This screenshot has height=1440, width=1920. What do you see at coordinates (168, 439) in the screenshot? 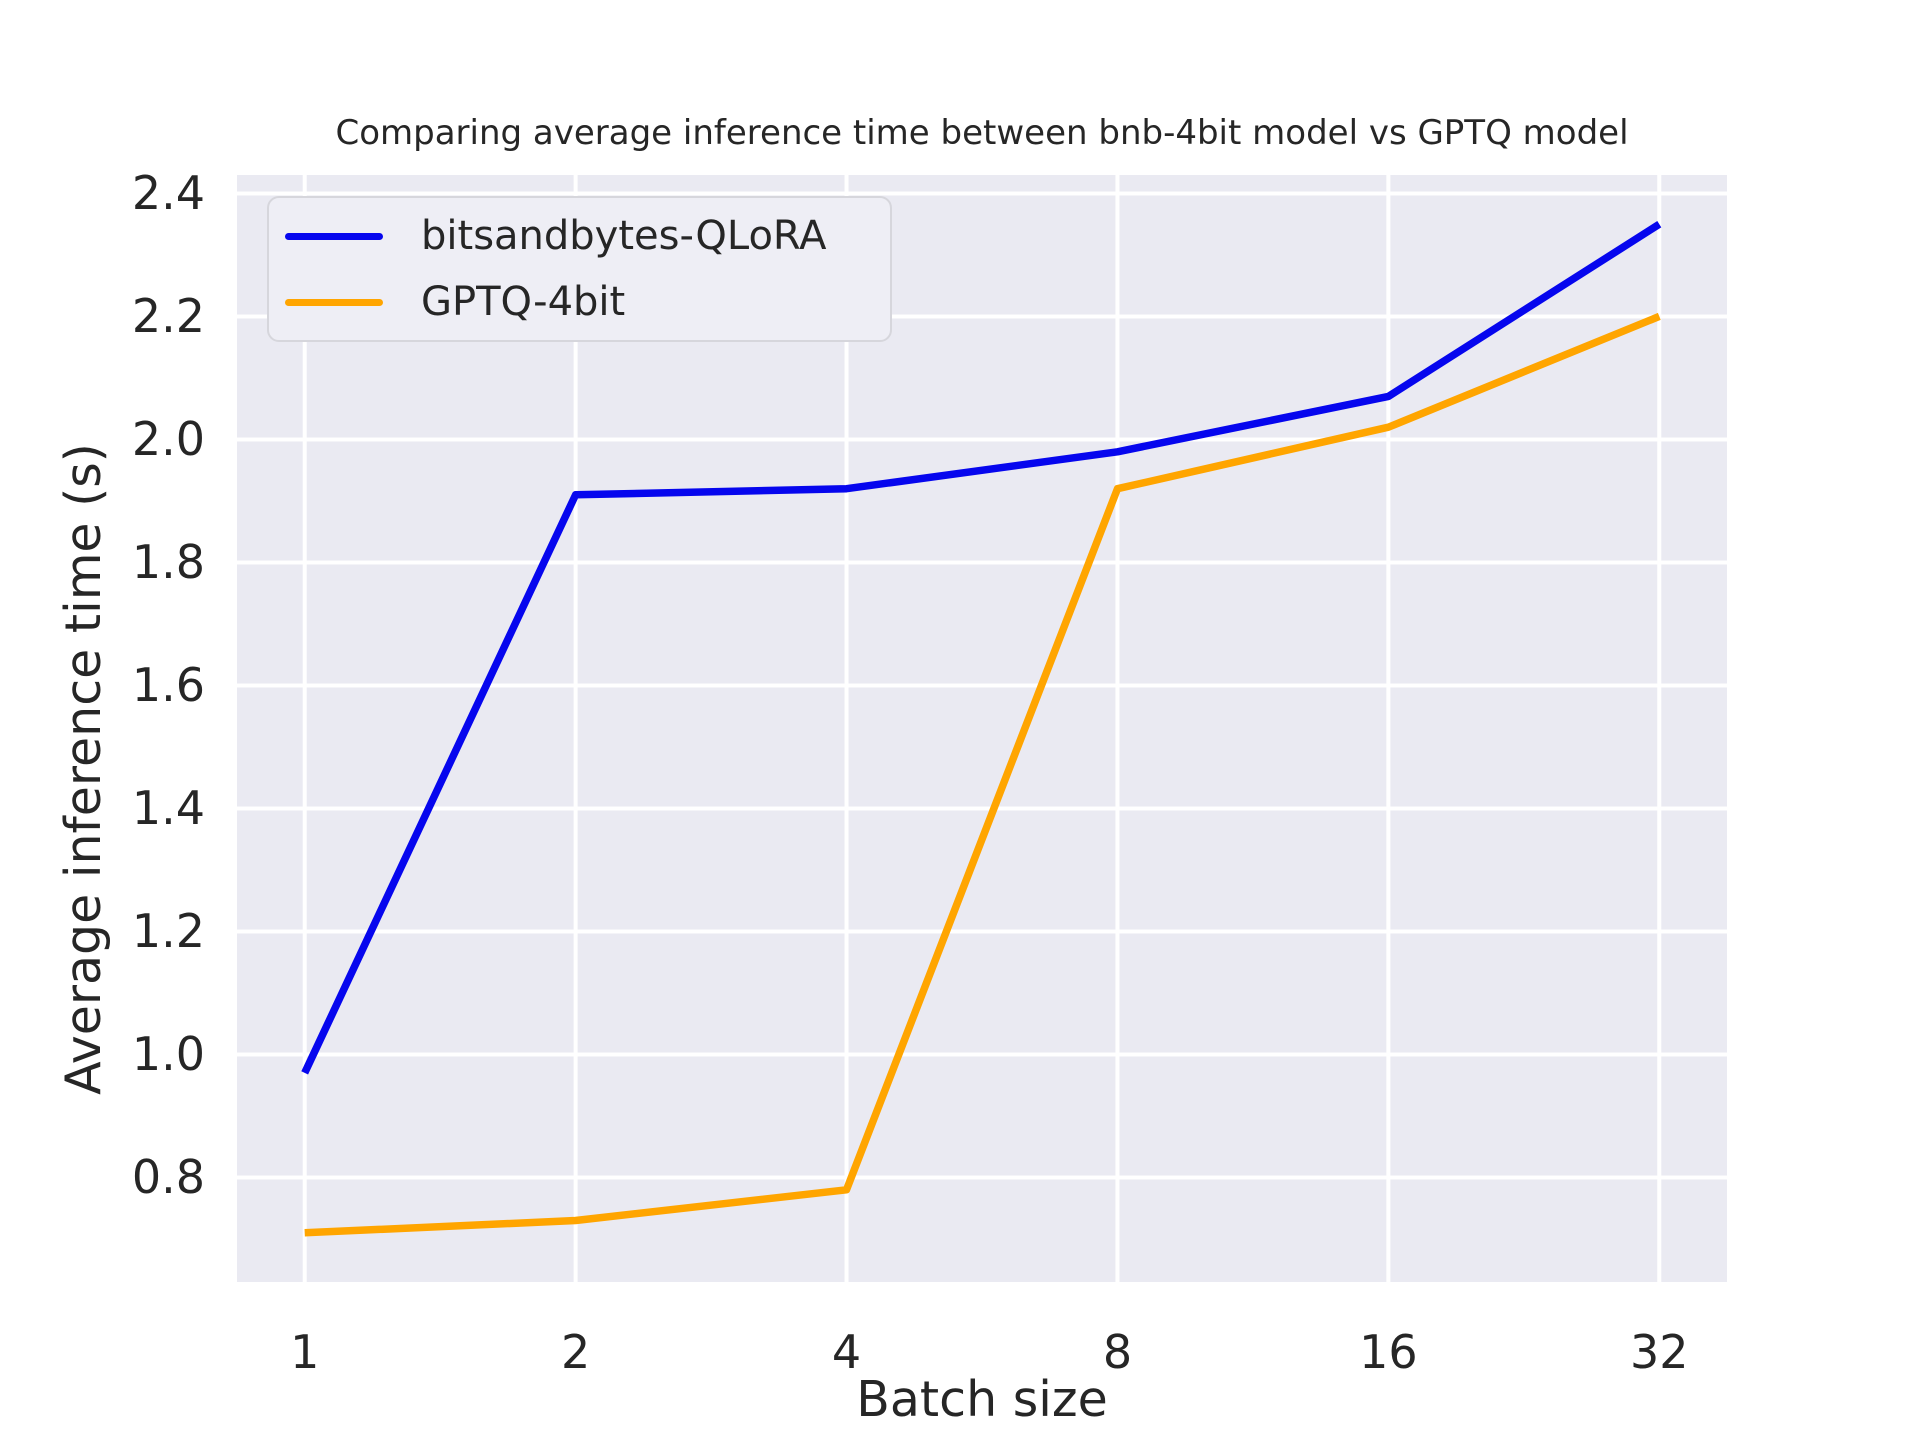
I see `y-tick-label: 2.0` at bounding box center [168, 439].